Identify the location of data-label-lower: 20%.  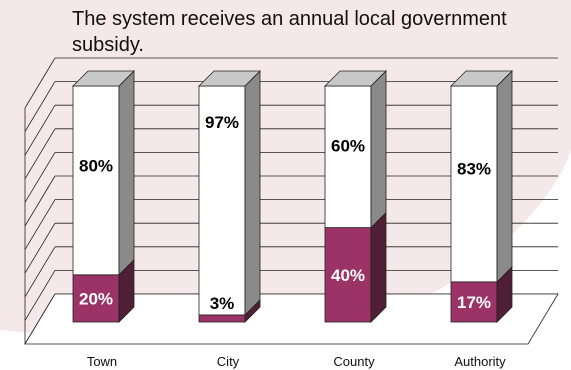
(96, 298).